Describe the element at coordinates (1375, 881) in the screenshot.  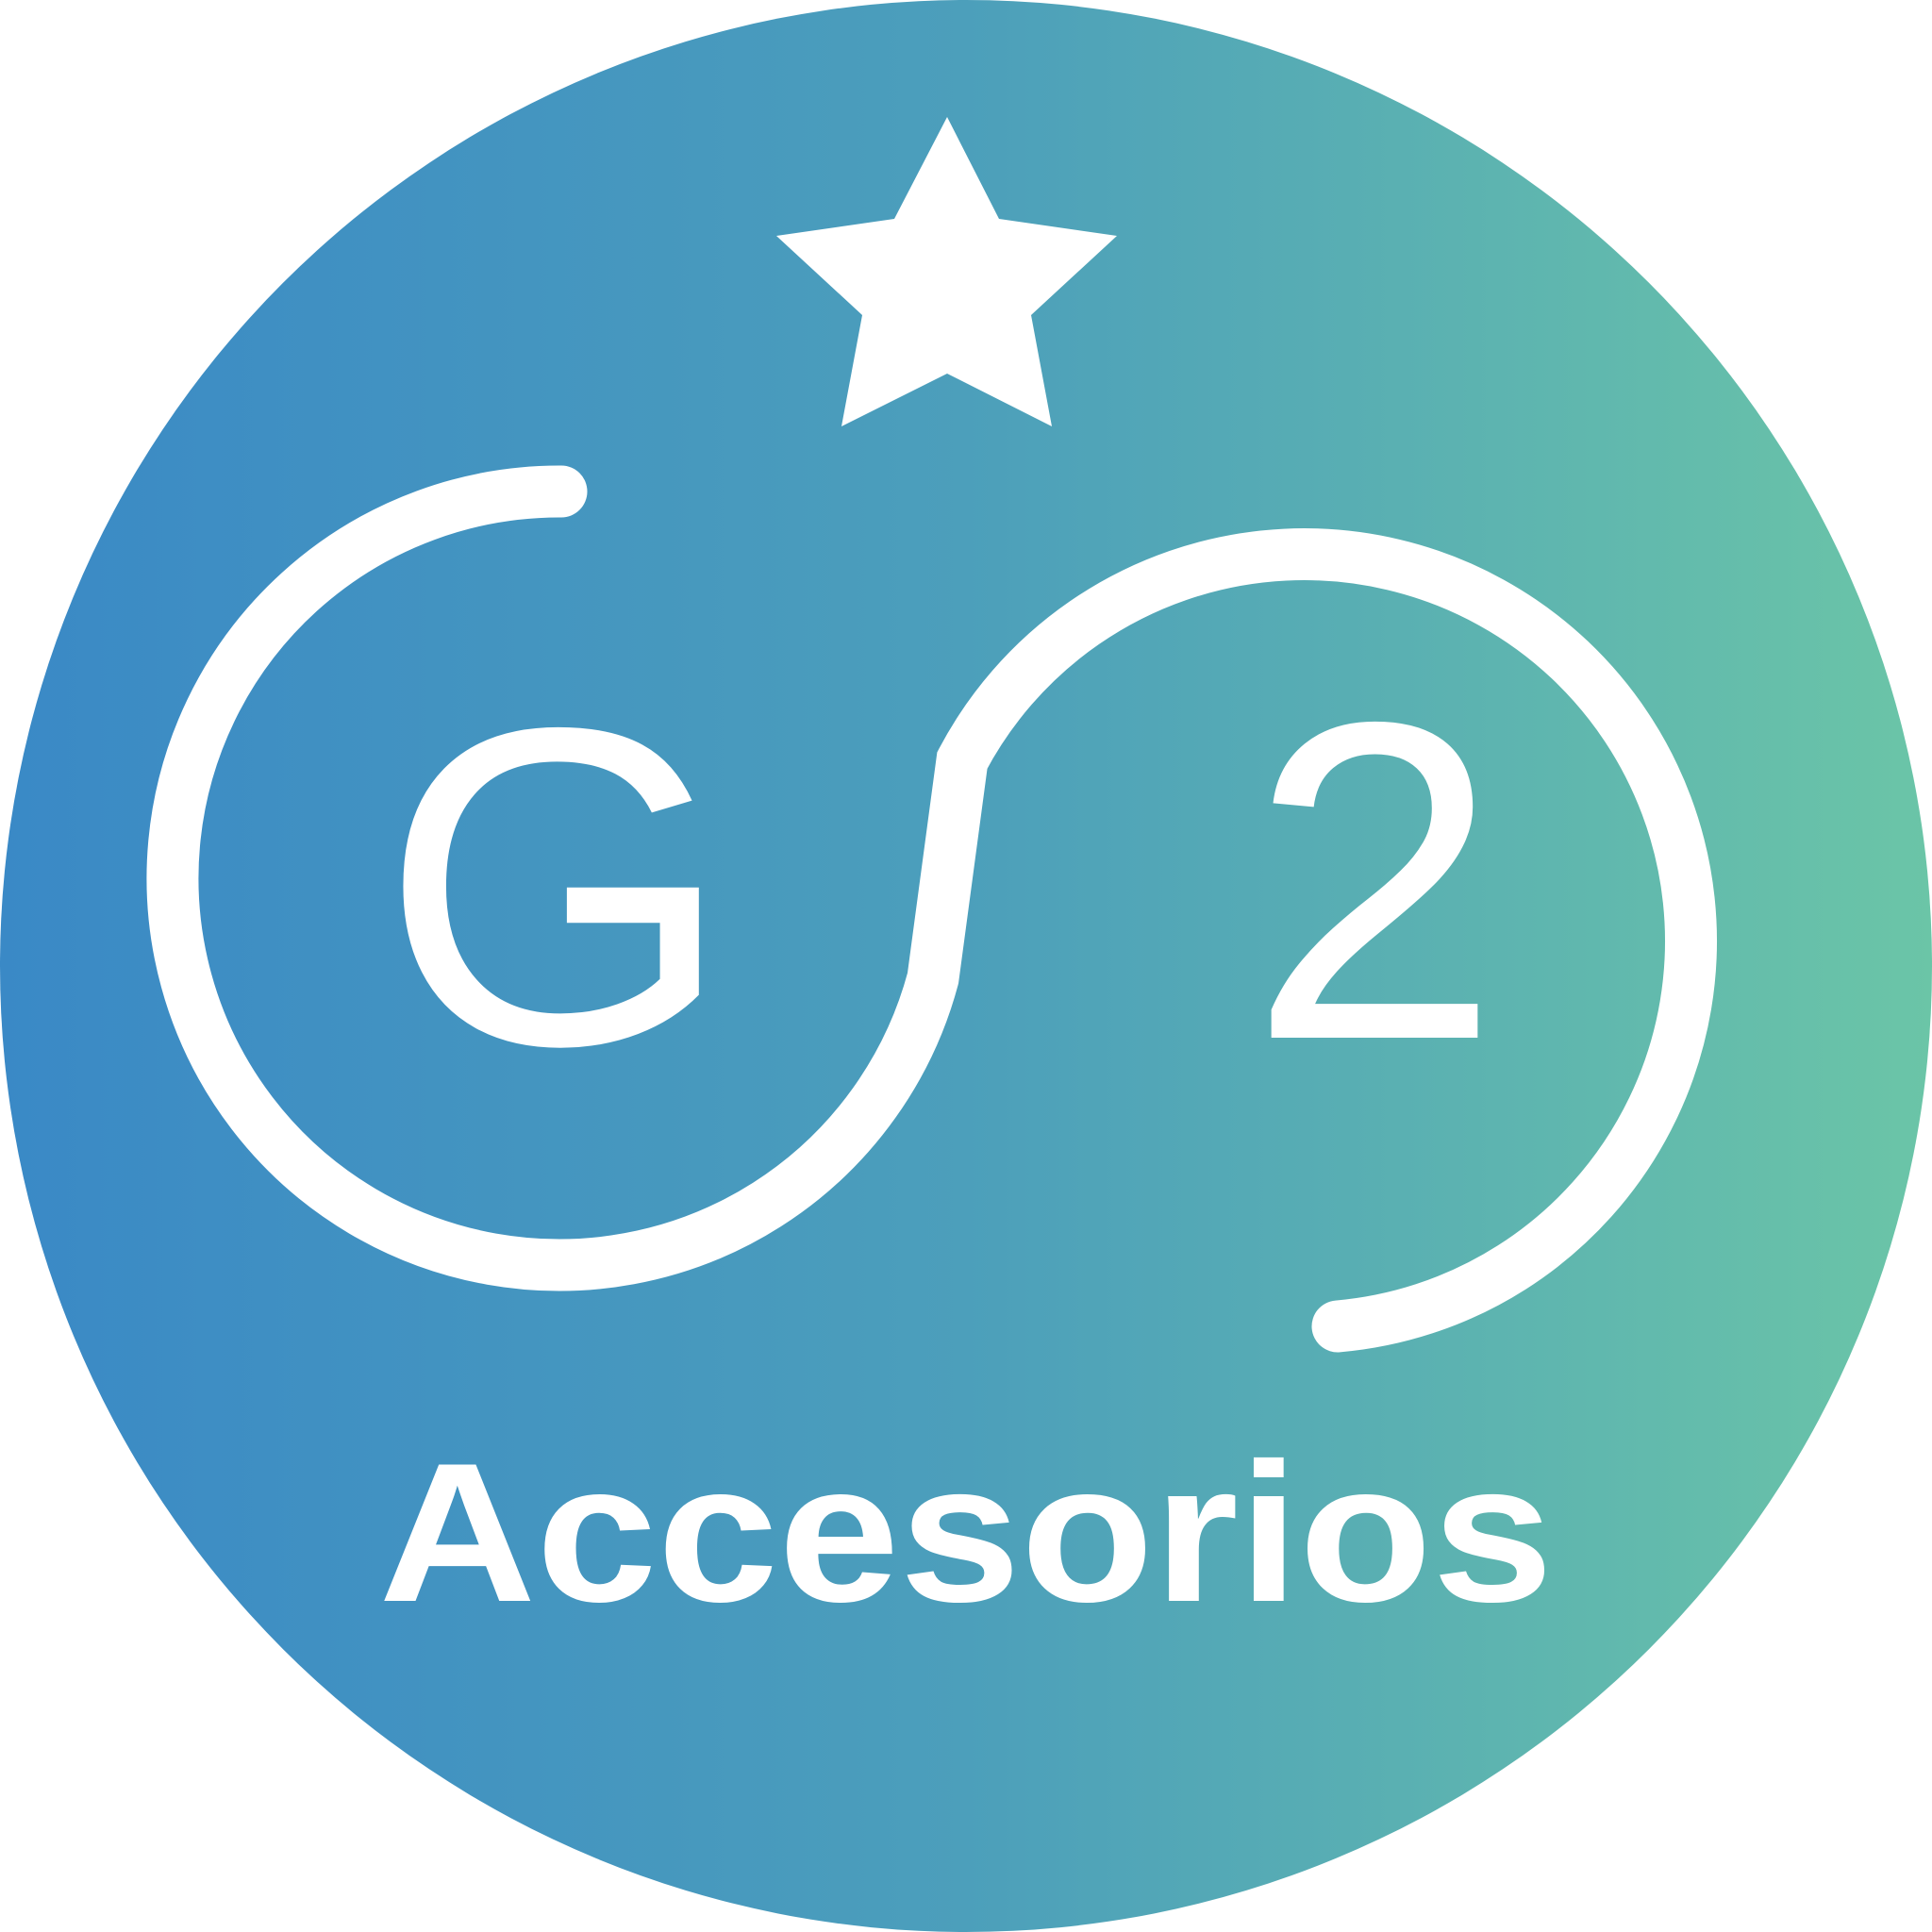
I see `logo-digit-2: 2` at that location.